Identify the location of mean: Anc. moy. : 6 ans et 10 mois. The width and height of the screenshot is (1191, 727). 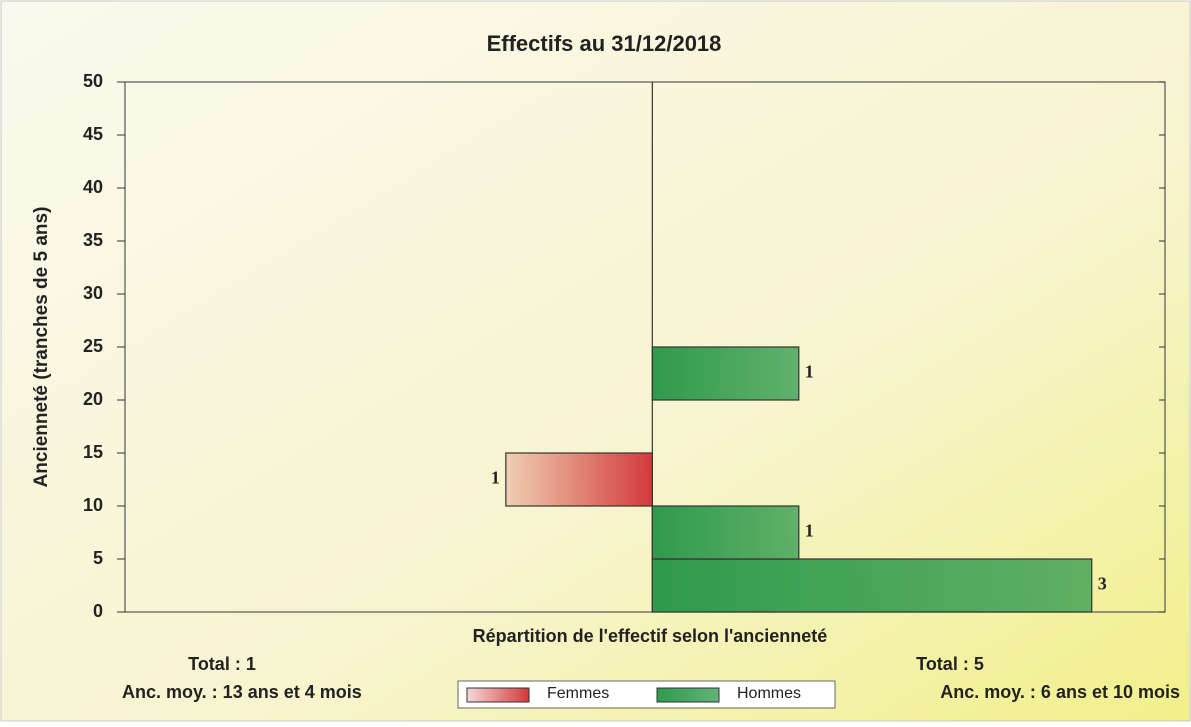
(1060, 692).